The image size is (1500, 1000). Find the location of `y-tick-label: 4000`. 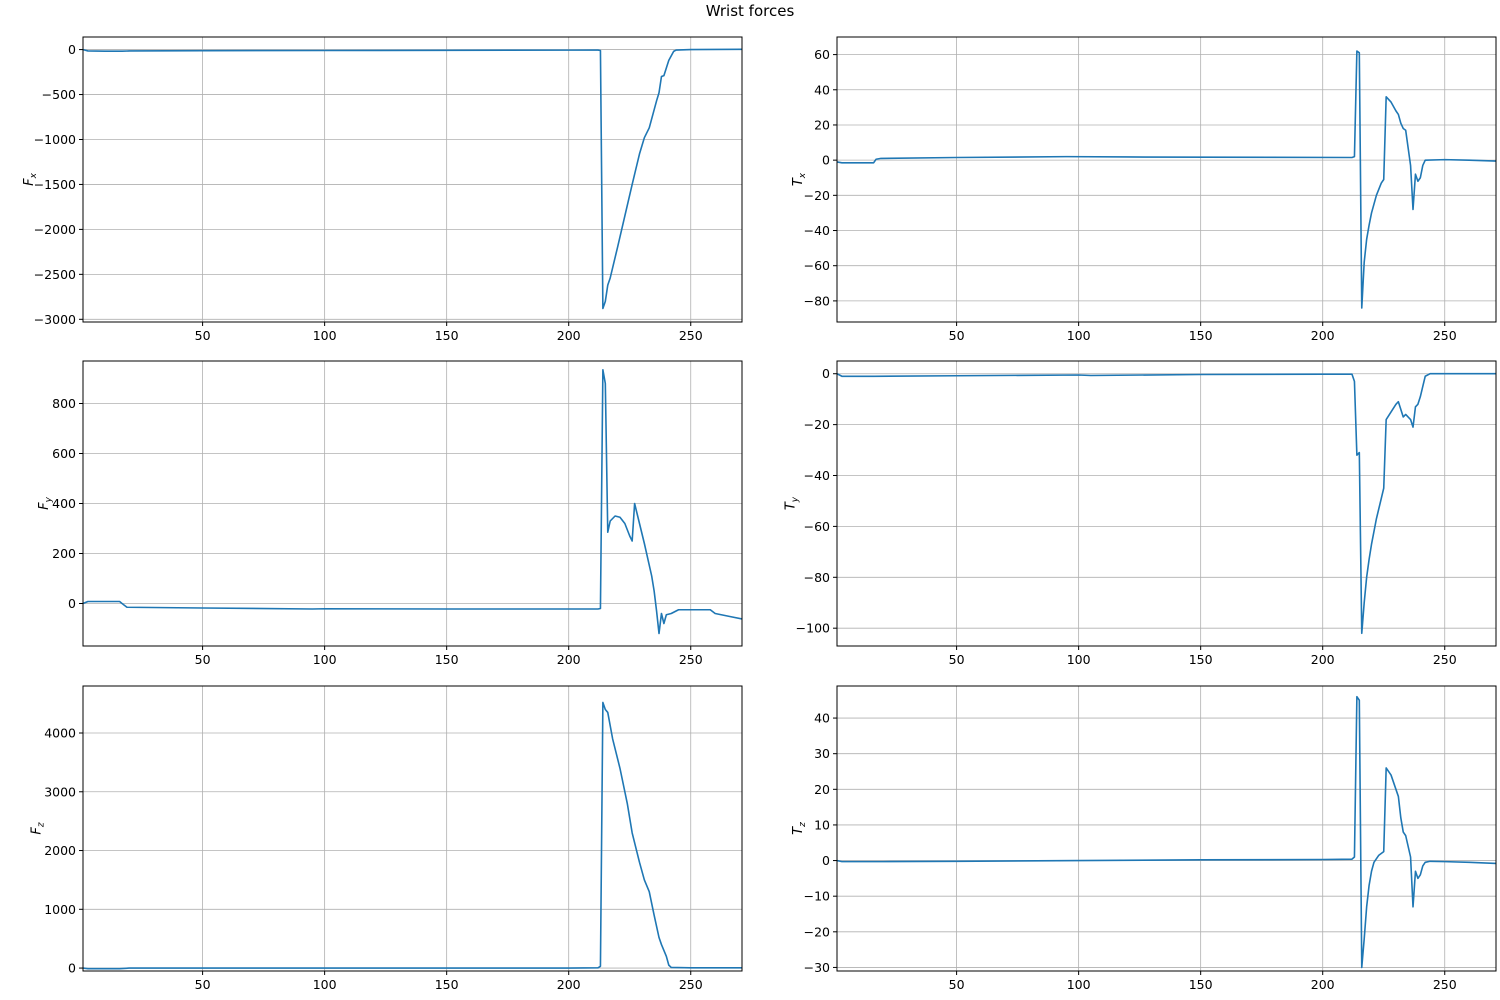

y-tick-label: 4000 is located at coordinates (60, 733).